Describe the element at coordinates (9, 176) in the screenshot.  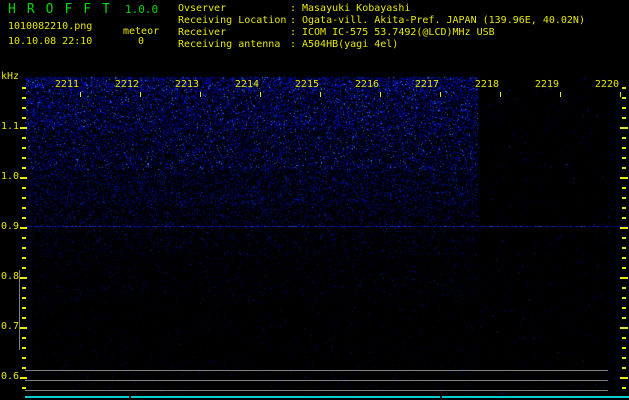
I see `y-tick-label: 1.0` at that location.